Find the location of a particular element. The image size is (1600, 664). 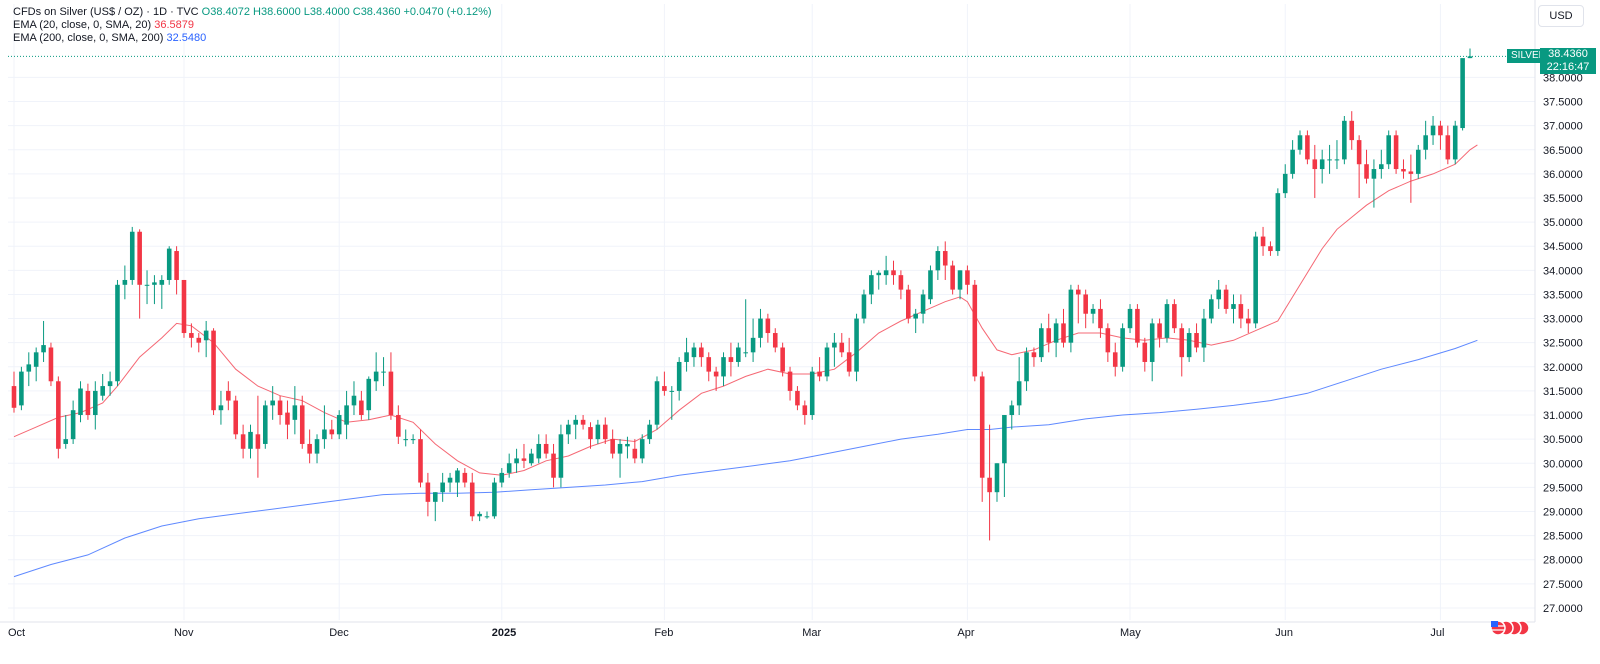

time-tick-label: Feb is located at coordinates (663, 633).